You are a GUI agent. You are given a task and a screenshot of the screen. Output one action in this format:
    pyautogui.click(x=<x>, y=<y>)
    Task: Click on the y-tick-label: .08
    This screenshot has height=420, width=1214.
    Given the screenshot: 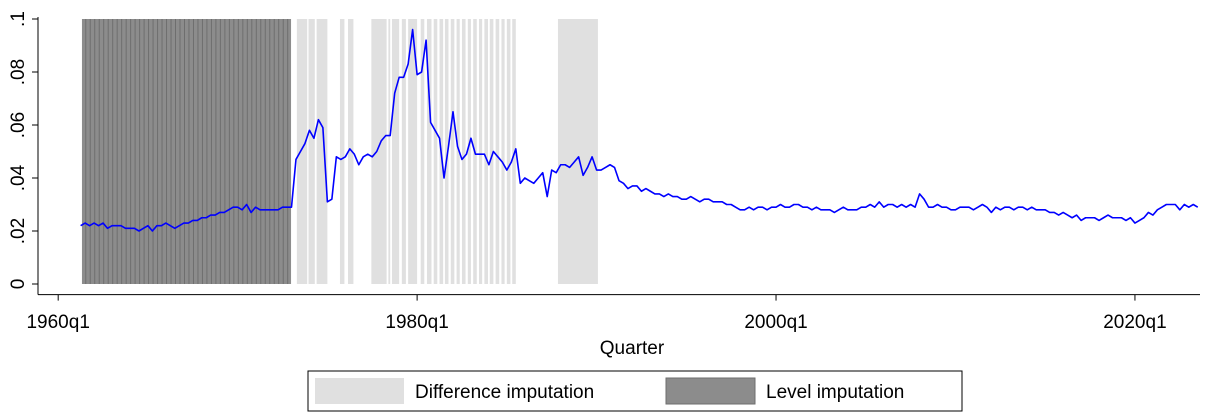 What is the action you would take?
    pyautogui.click(x=18, y=72)
    